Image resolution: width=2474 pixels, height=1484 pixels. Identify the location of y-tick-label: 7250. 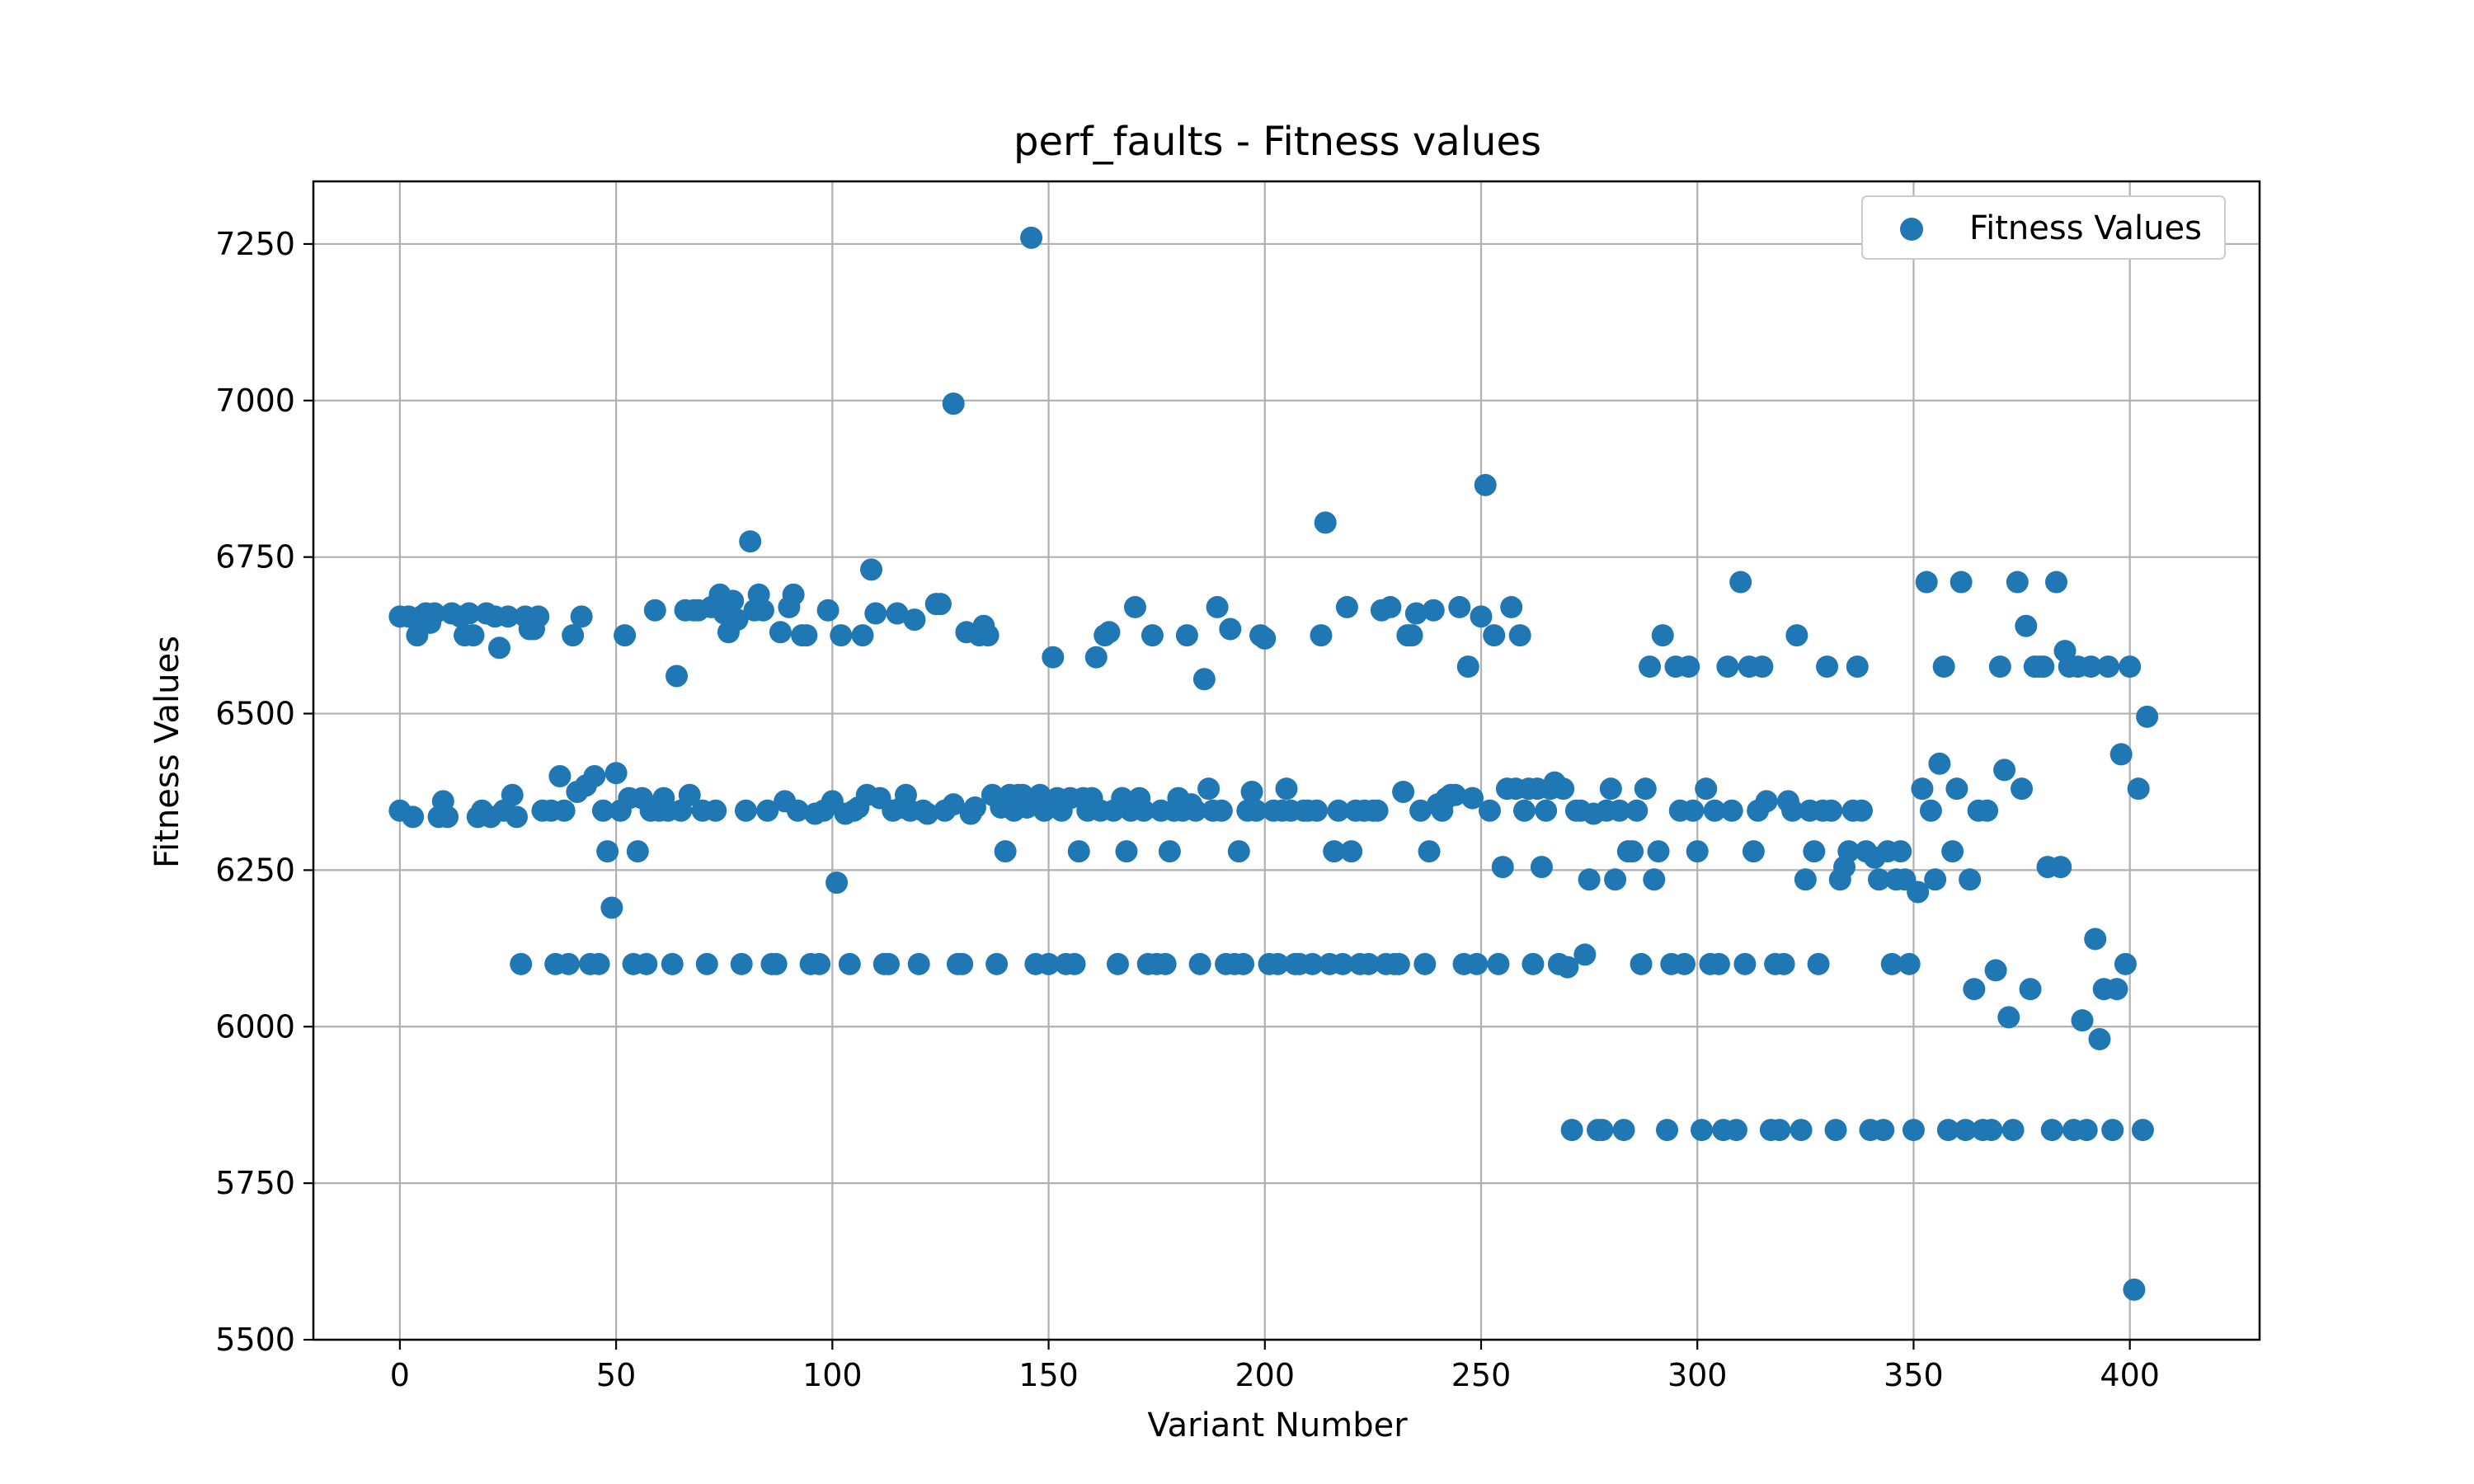
(255, 244).